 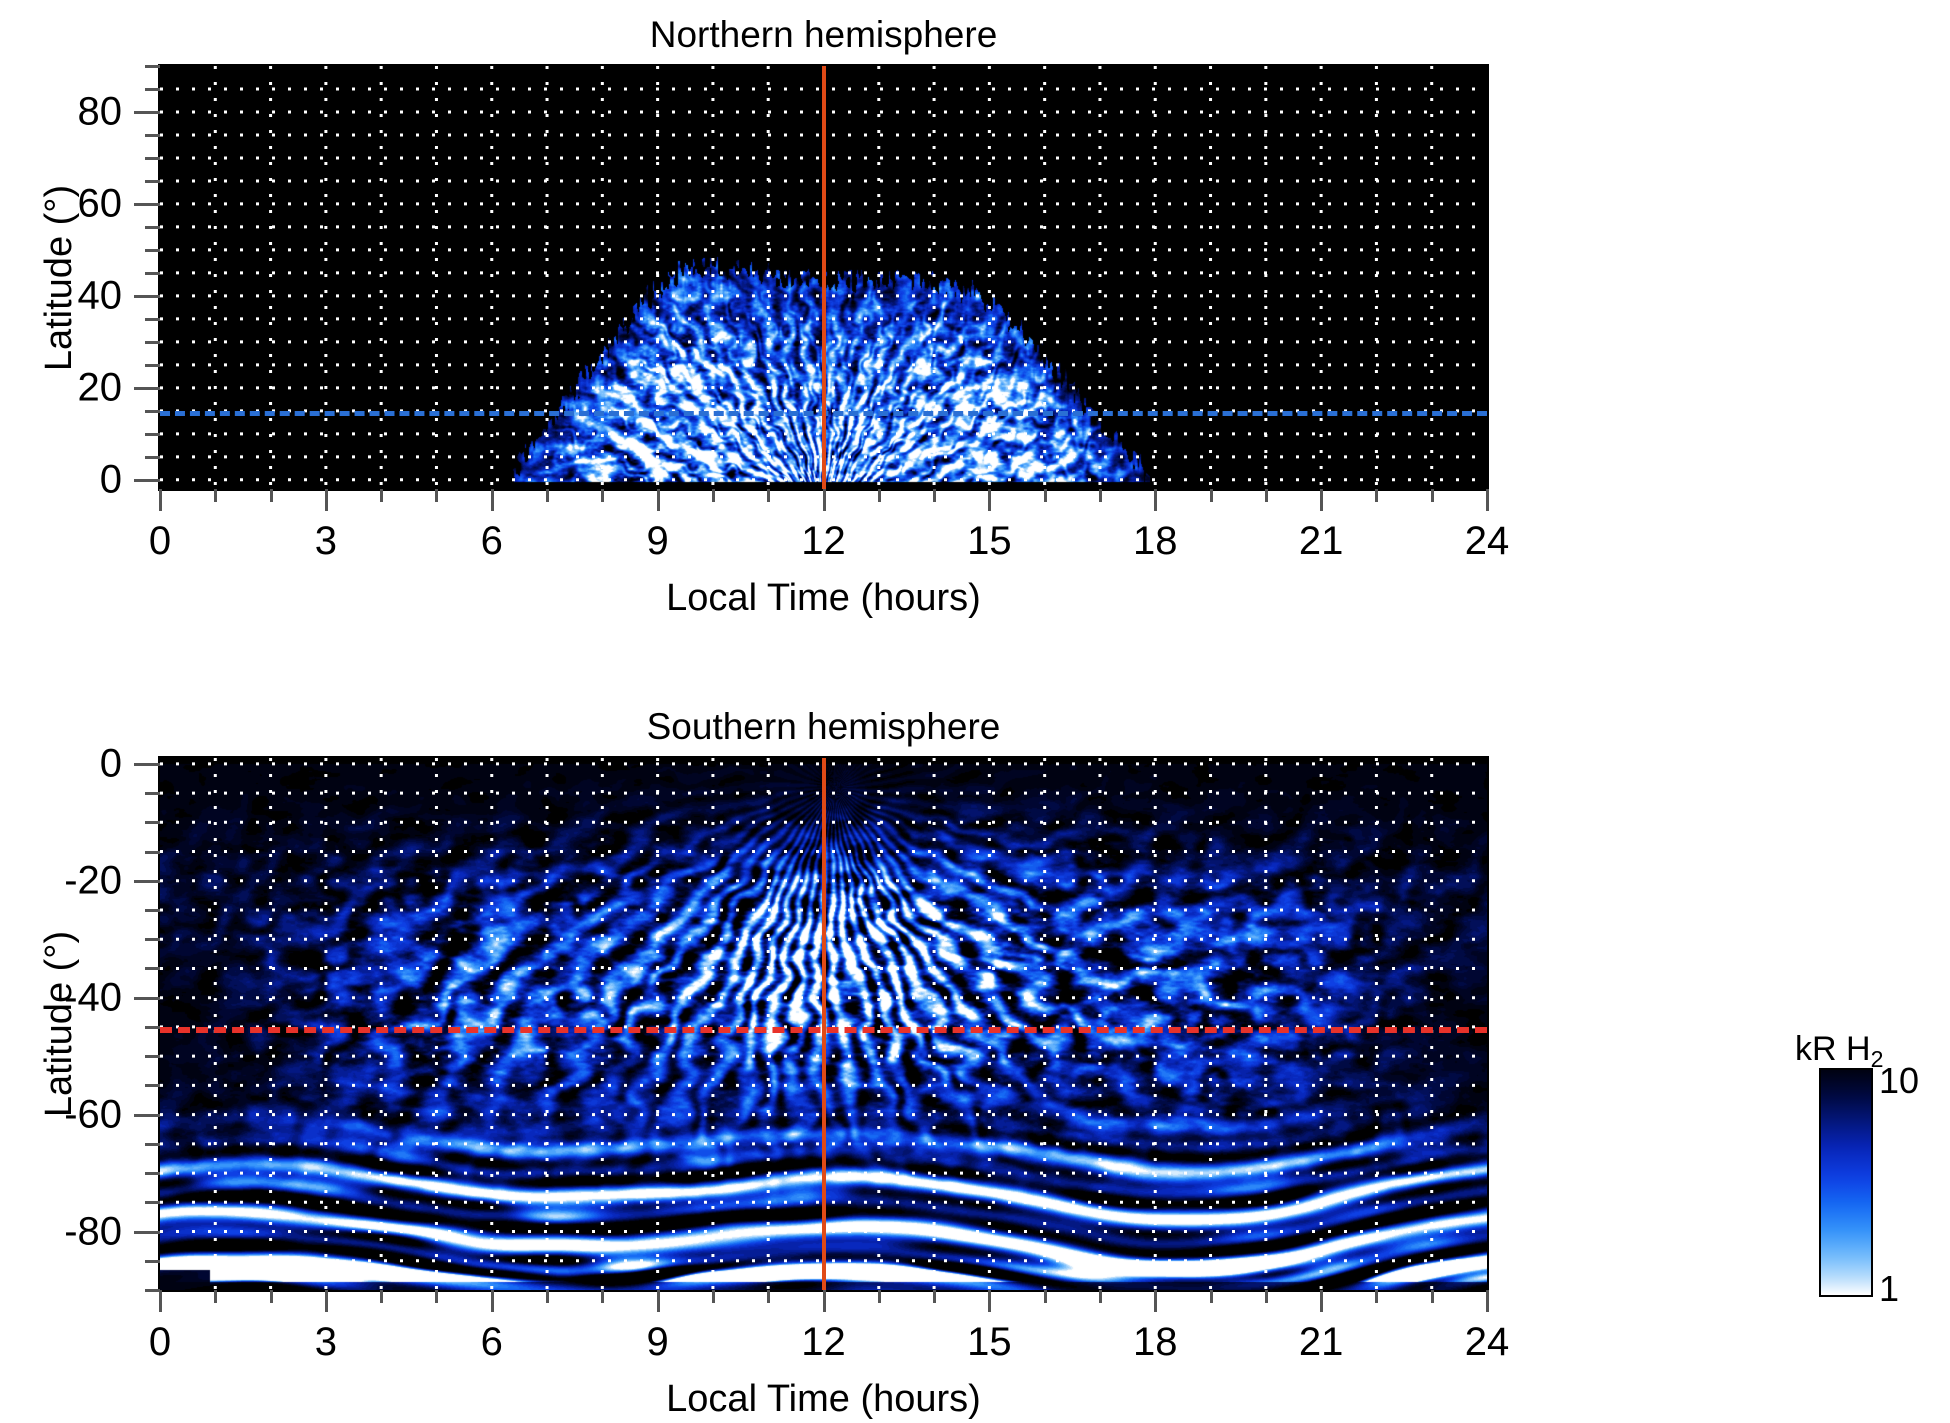 I want to click on y-axis-tick-label: -20, so click(x=93, y=880).